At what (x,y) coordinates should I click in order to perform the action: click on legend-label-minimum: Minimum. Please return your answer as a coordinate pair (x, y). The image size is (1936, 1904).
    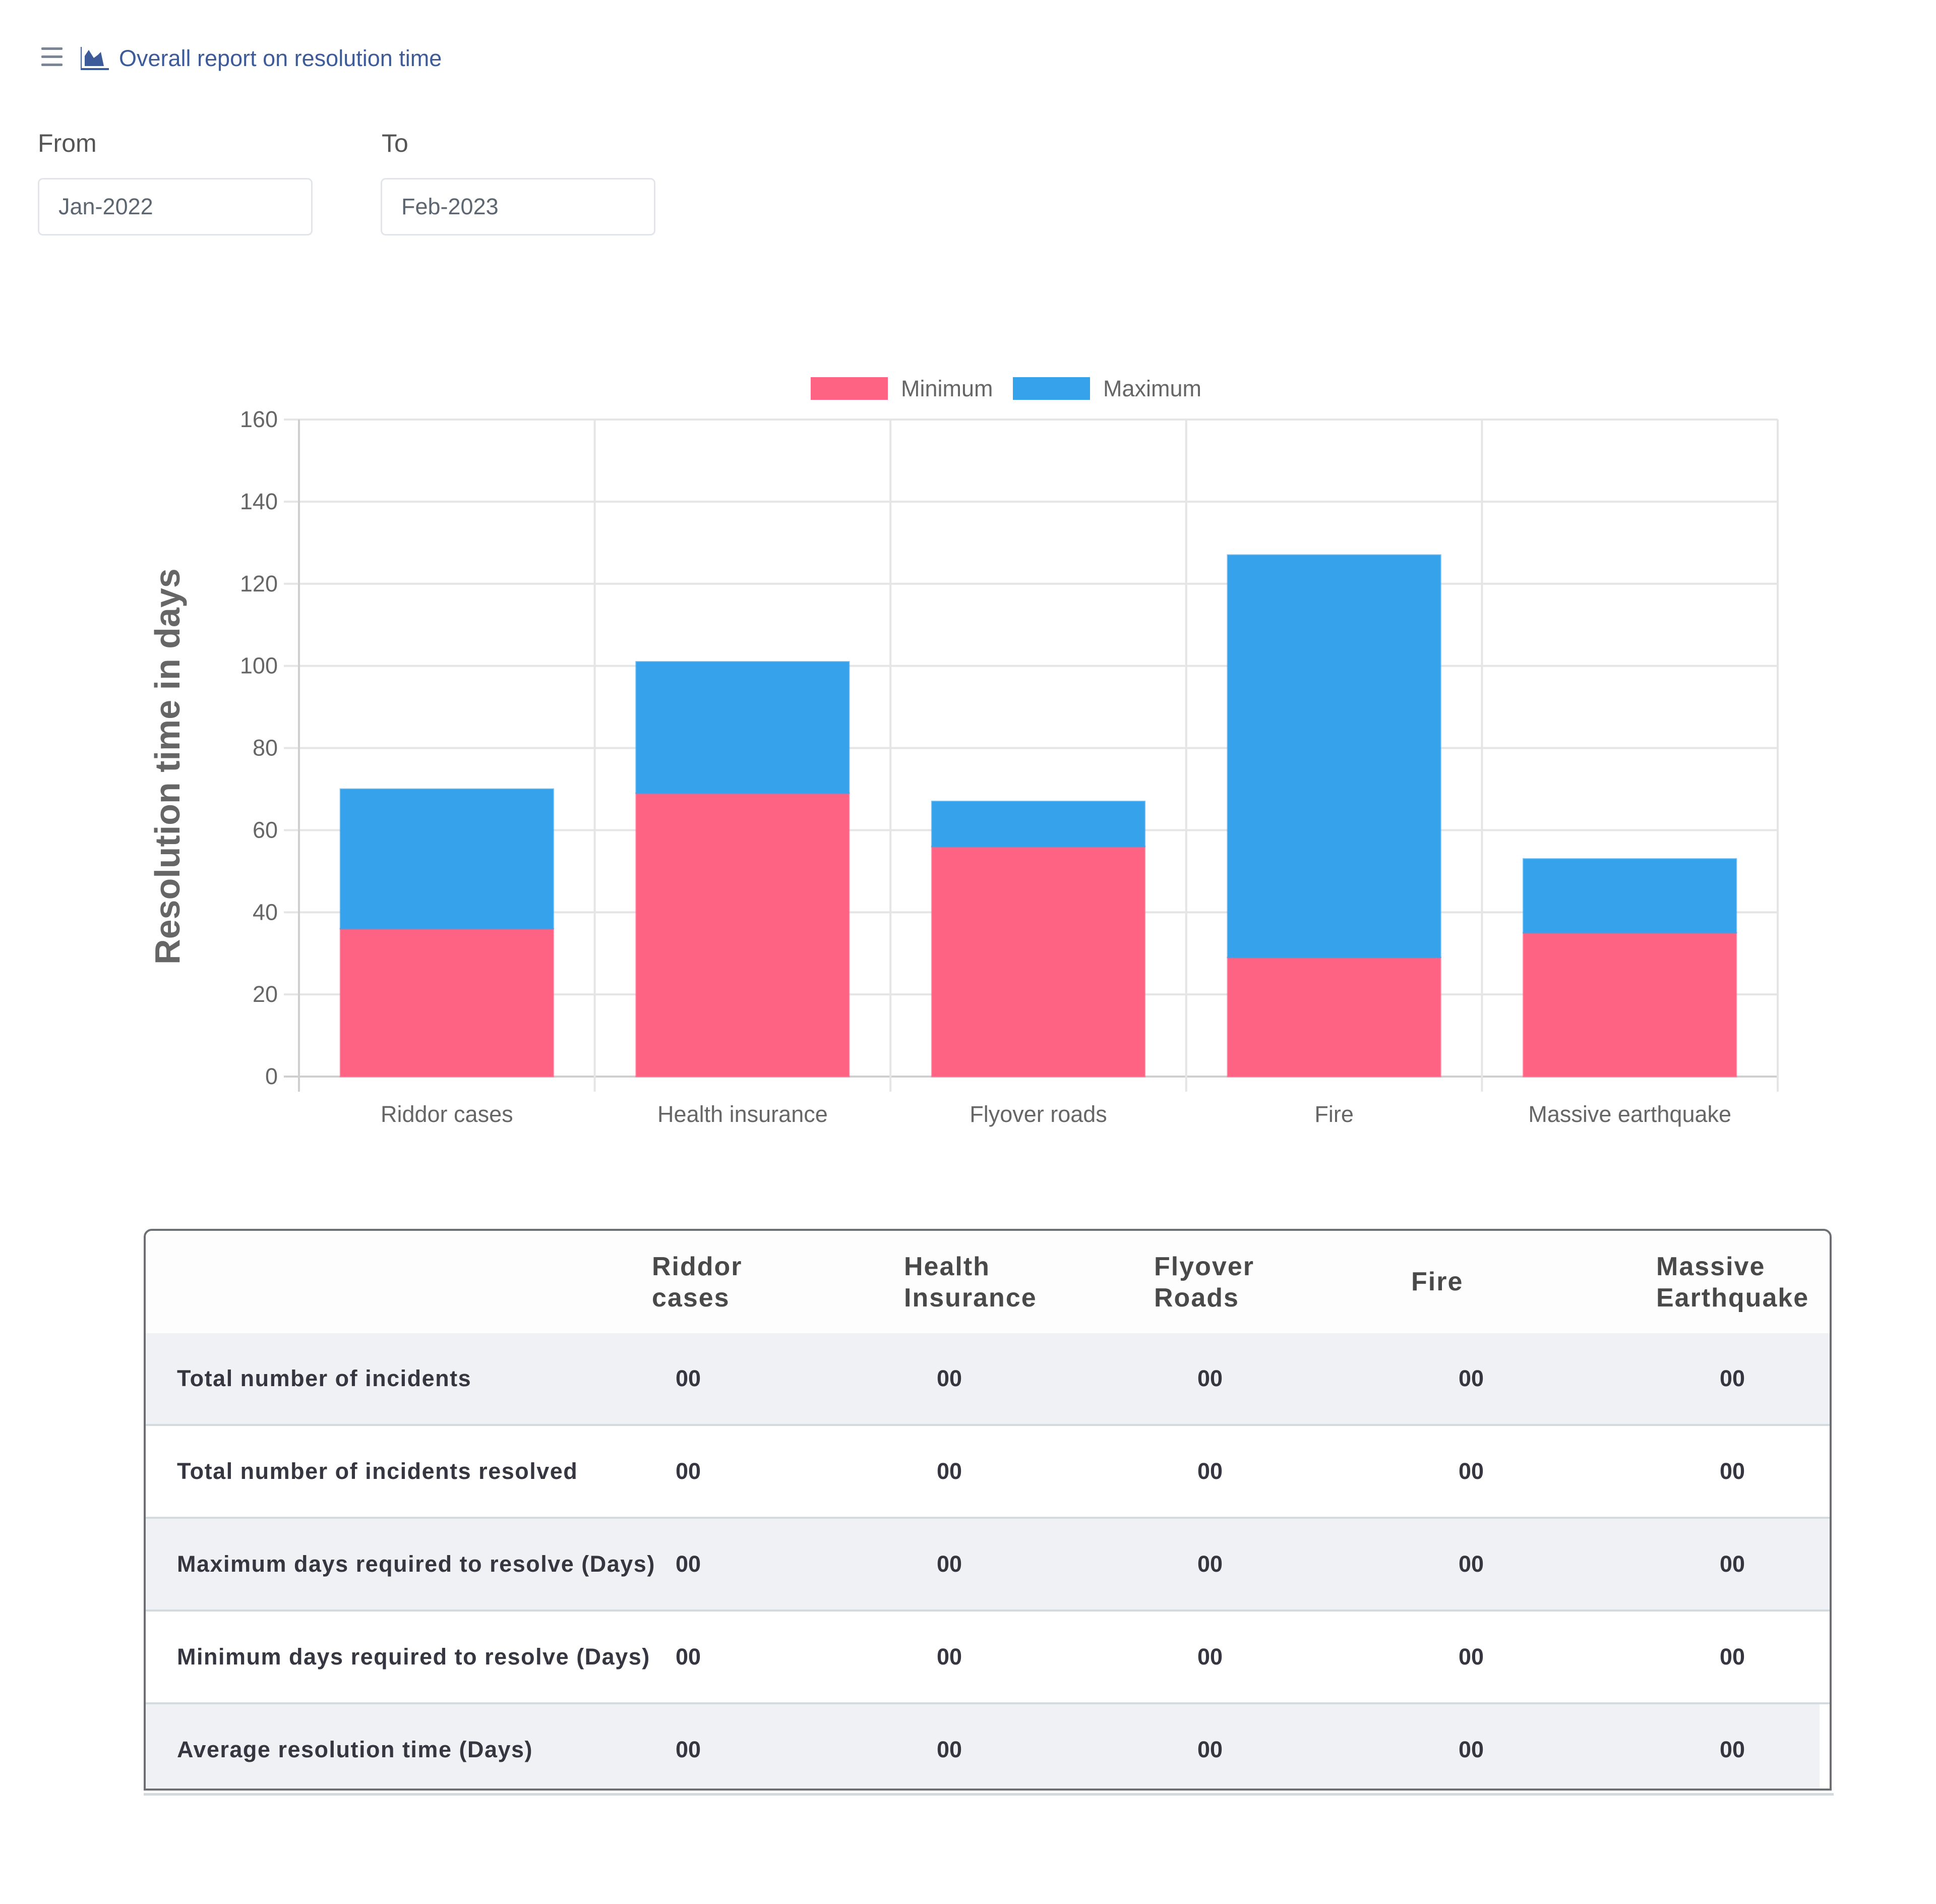
    Looking at the image, I should click on (947, 388).